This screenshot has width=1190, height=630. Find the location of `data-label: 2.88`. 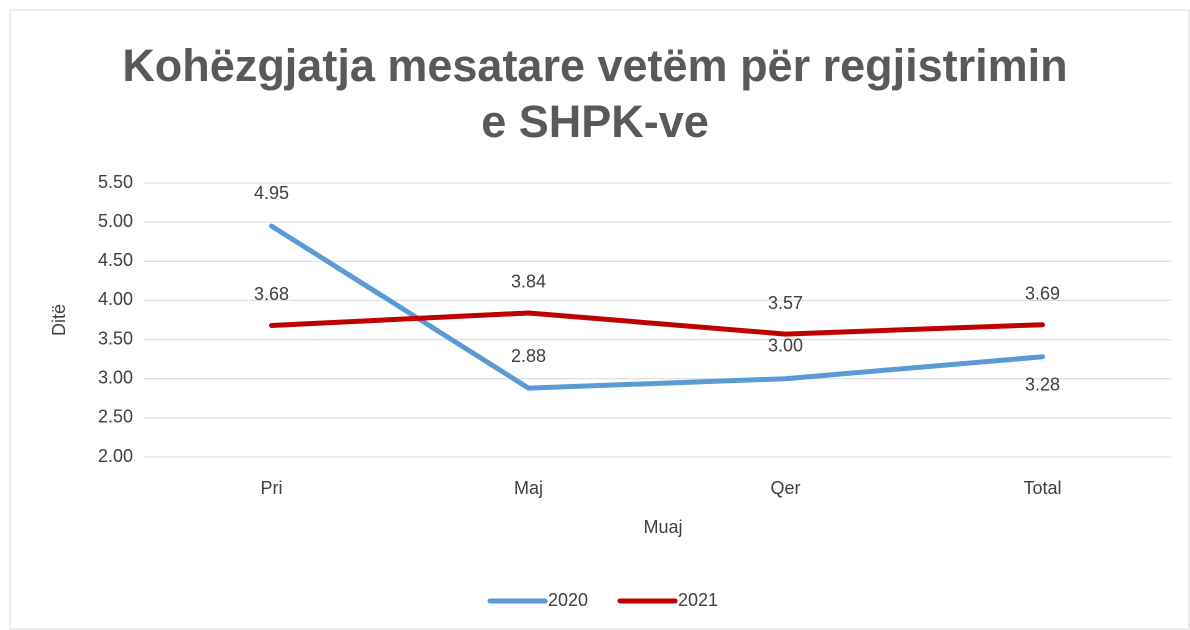

data-label: 2.88 is located at coordinates (528, 356).